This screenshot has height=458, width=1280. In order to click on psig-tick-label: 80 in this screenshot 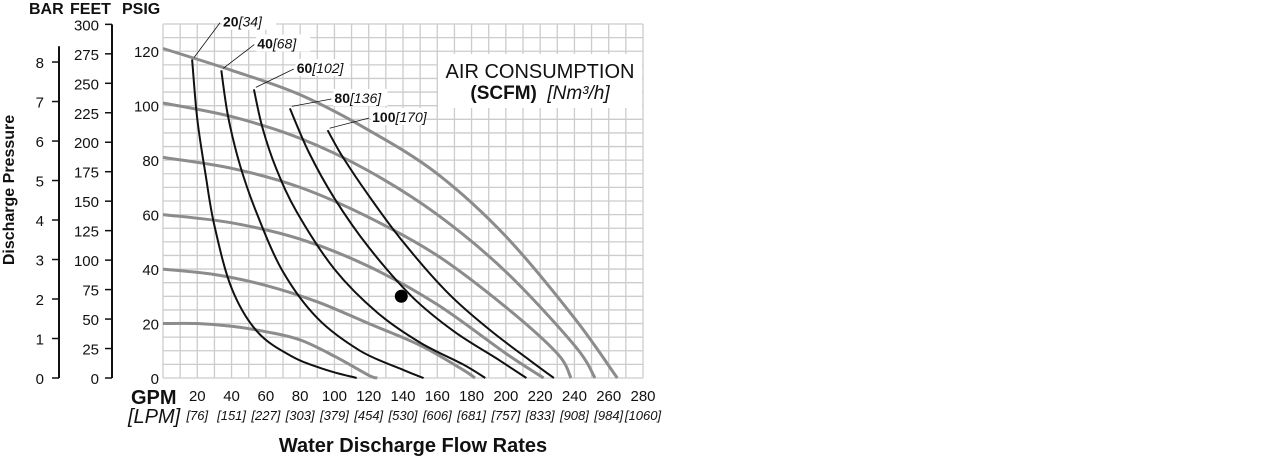, I will do `click(150, 161)`.